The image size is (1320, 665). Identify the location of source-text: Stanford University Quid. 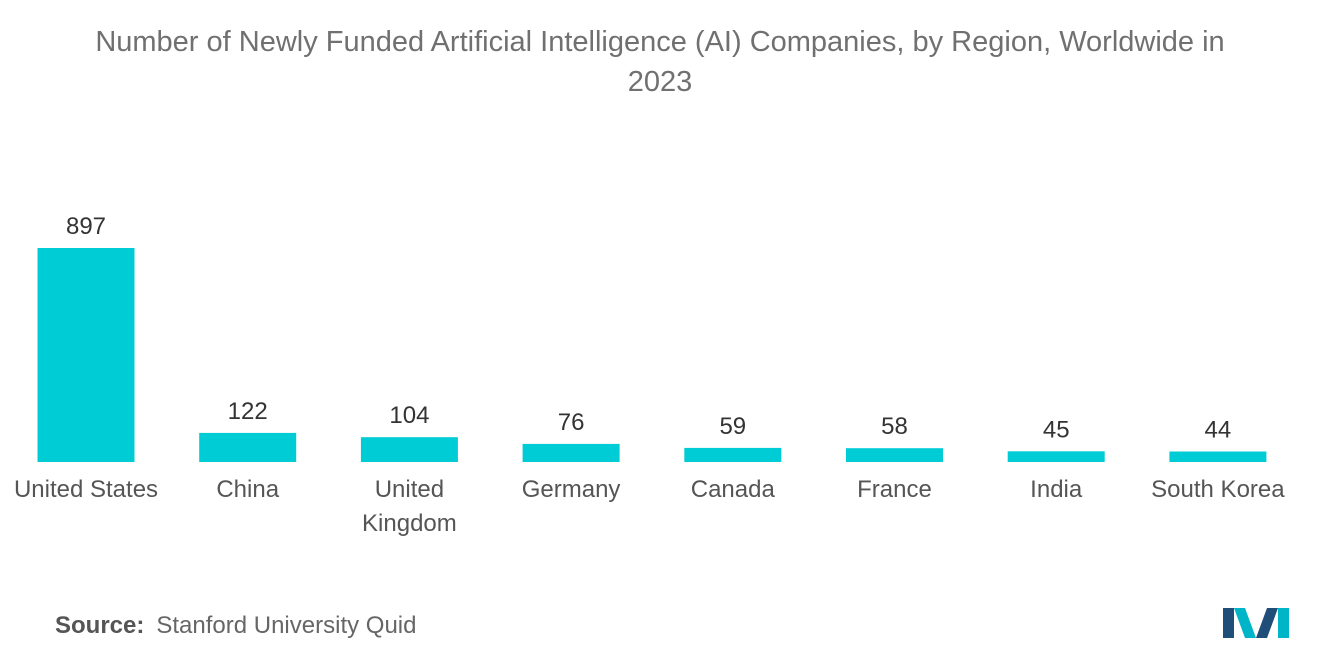
(286, 625).